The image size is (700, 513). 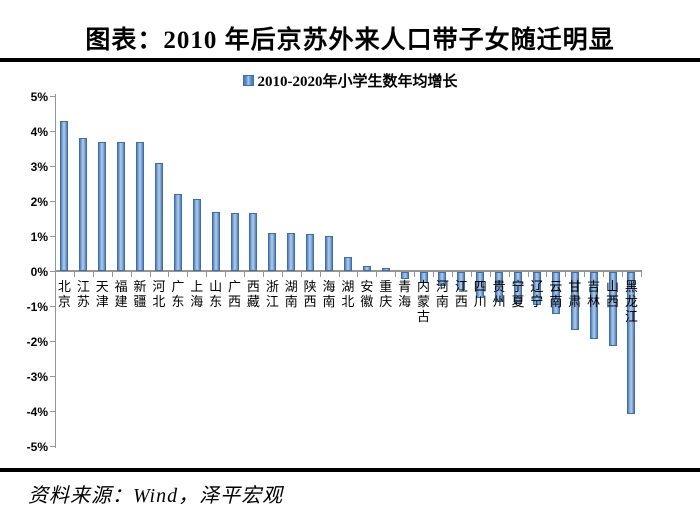 What do you see at coordinates (39, 237) in the screenshot?
I see `y-axis-label: 1%` at bounding box center [39, 237].